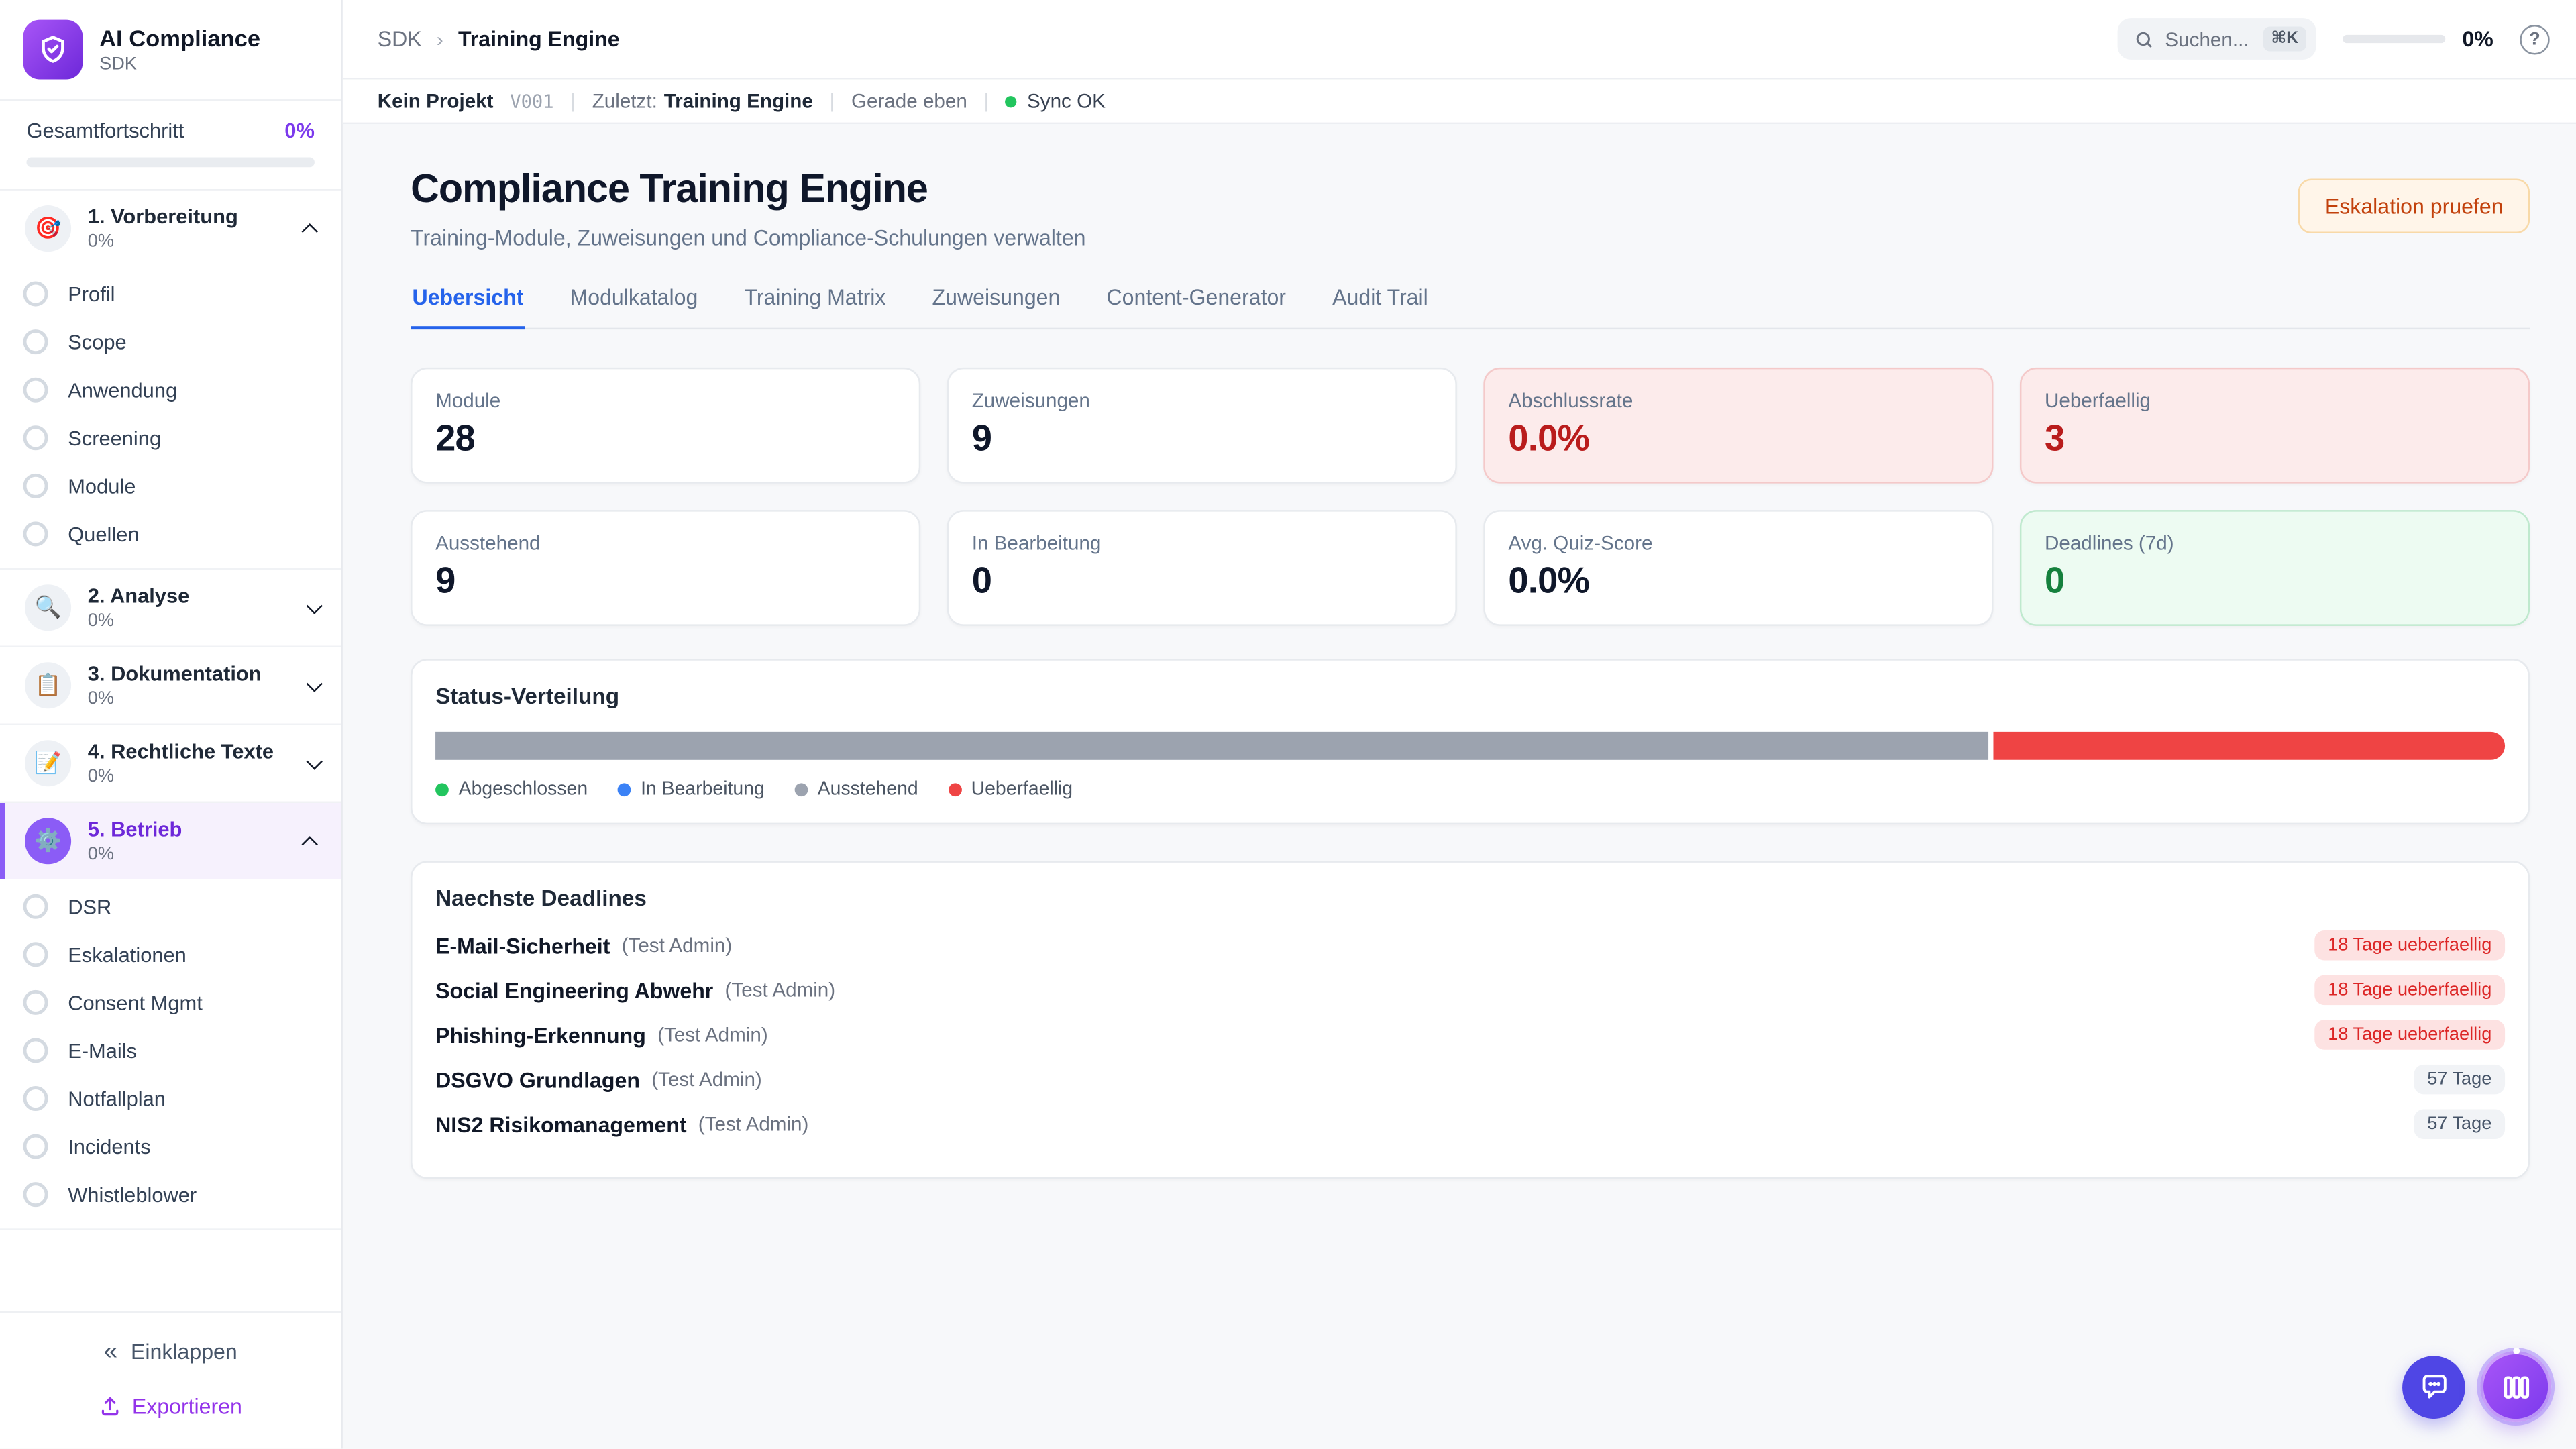 The image size is (2576, 1449). I want to click on deadline-module-name: DSGVO Grundlagen, so click(537, 1079).